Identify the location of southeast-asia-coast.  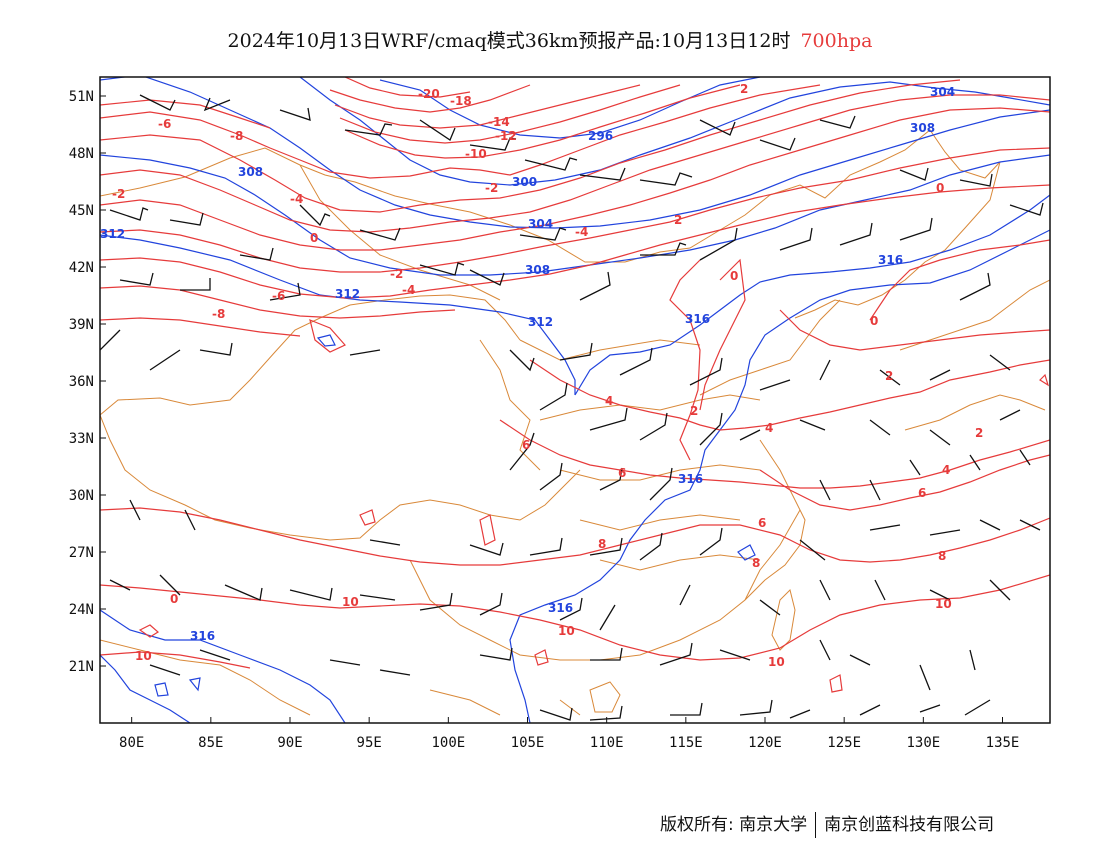
(340, 677).